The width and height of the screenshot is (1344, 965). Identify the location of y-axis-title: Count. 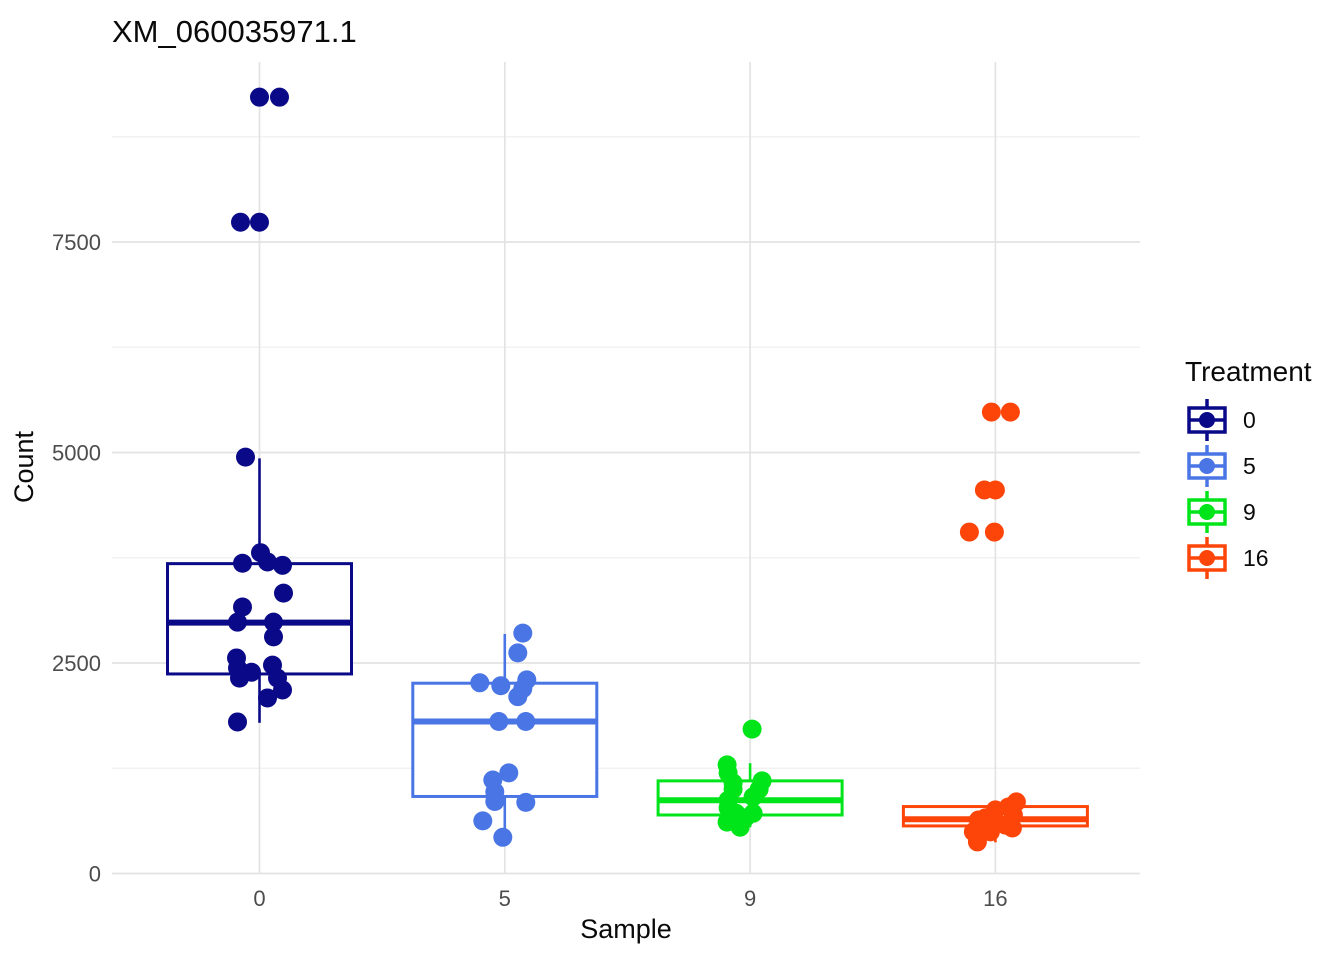
(24, 466).